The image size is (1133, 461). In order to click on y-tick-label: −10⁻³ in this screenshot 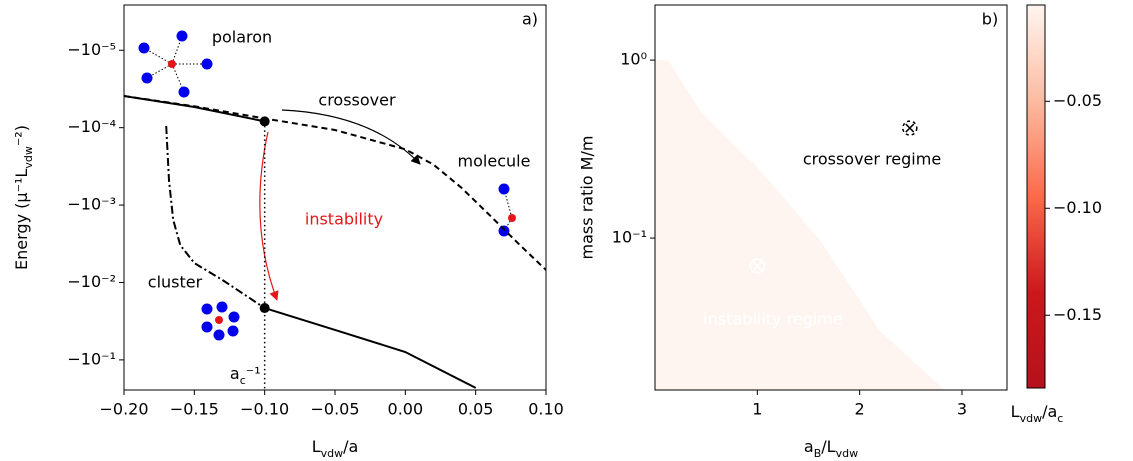, I will do `click(91, 204)`.